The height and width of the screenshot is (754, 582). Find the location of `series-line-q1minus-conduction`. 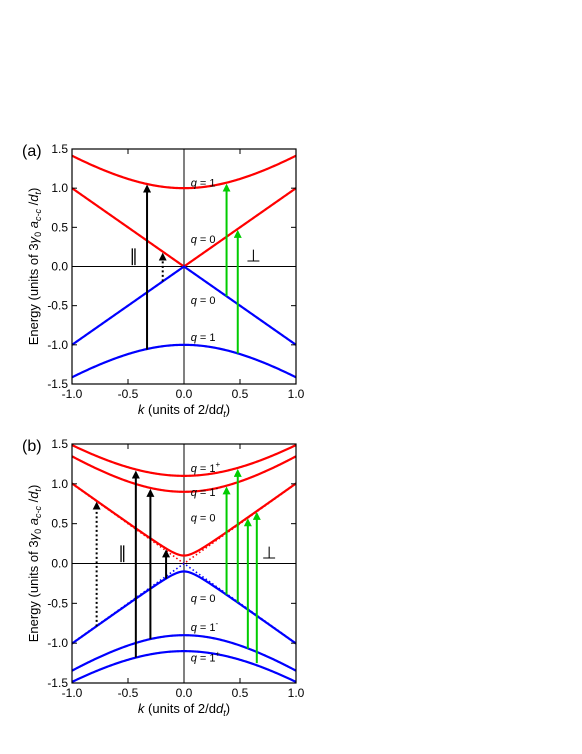

series-line-q1minus-conduction is located at coordinates (184, 474).